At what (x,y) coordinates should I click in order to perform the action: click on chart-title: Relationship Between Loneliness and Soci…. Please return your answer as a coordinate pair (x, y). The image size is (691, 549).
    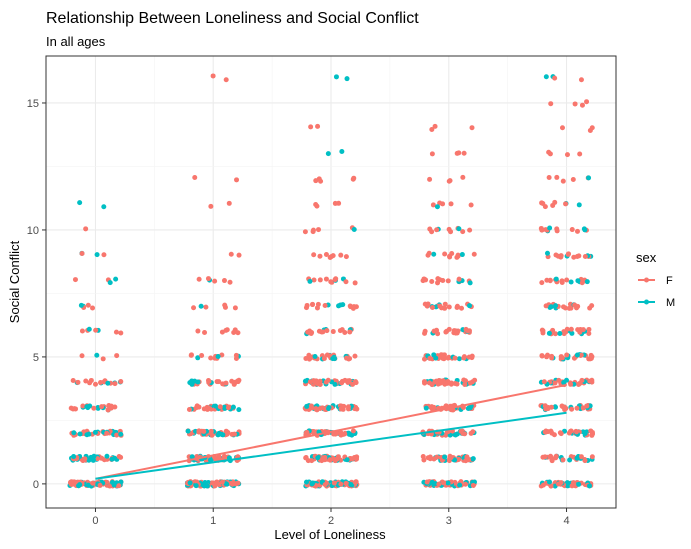
    Looking at the image, I should click on (232, 18).